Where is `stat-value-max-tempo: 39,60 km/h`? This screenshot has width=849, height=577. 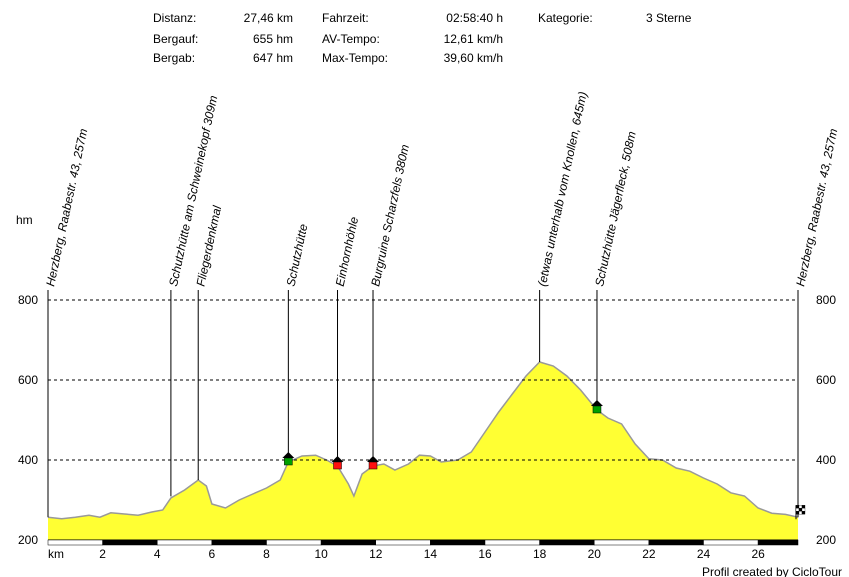
stat-value-max-tempo: 39,60 km/h is located at coordinates (473, 58).